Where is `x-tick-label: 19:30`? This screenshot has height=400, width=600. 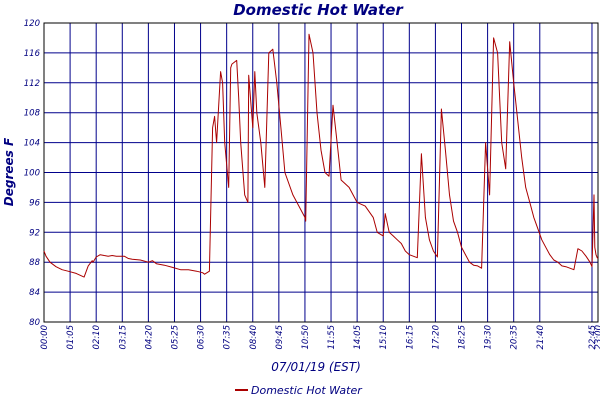
x-tick-label: 19:30 is located at coordinates (489, 337).